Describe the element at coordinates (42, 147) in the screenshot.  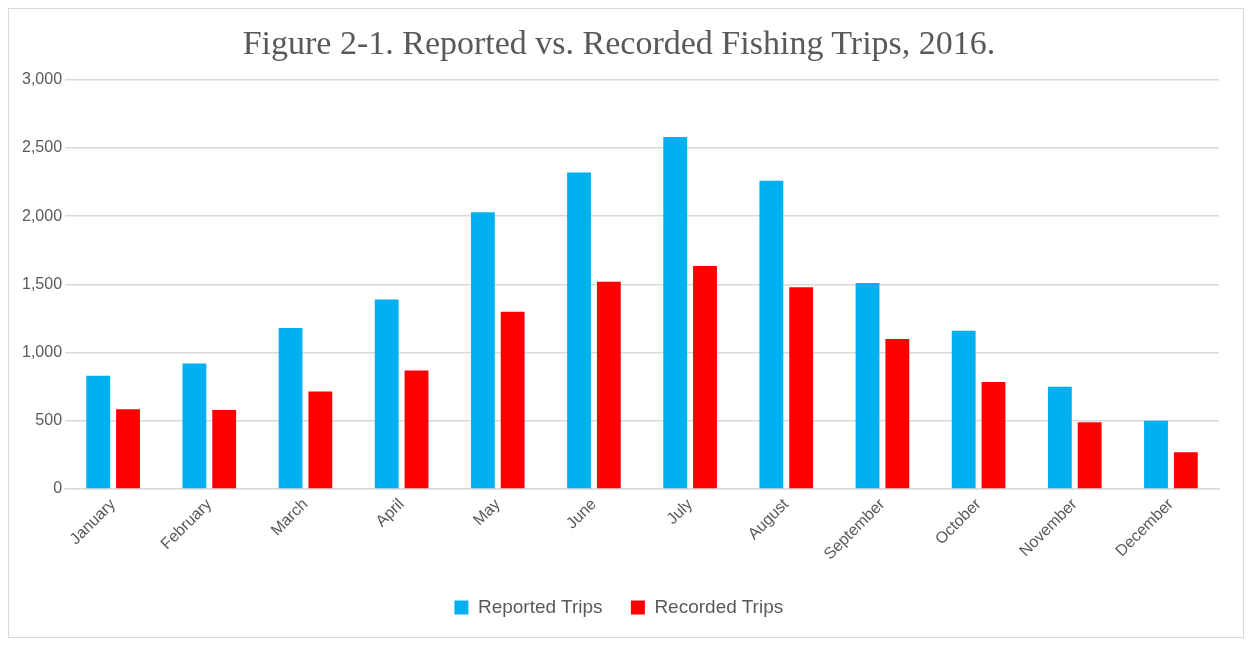
I see `y-tick-label: 2,500` at that location.